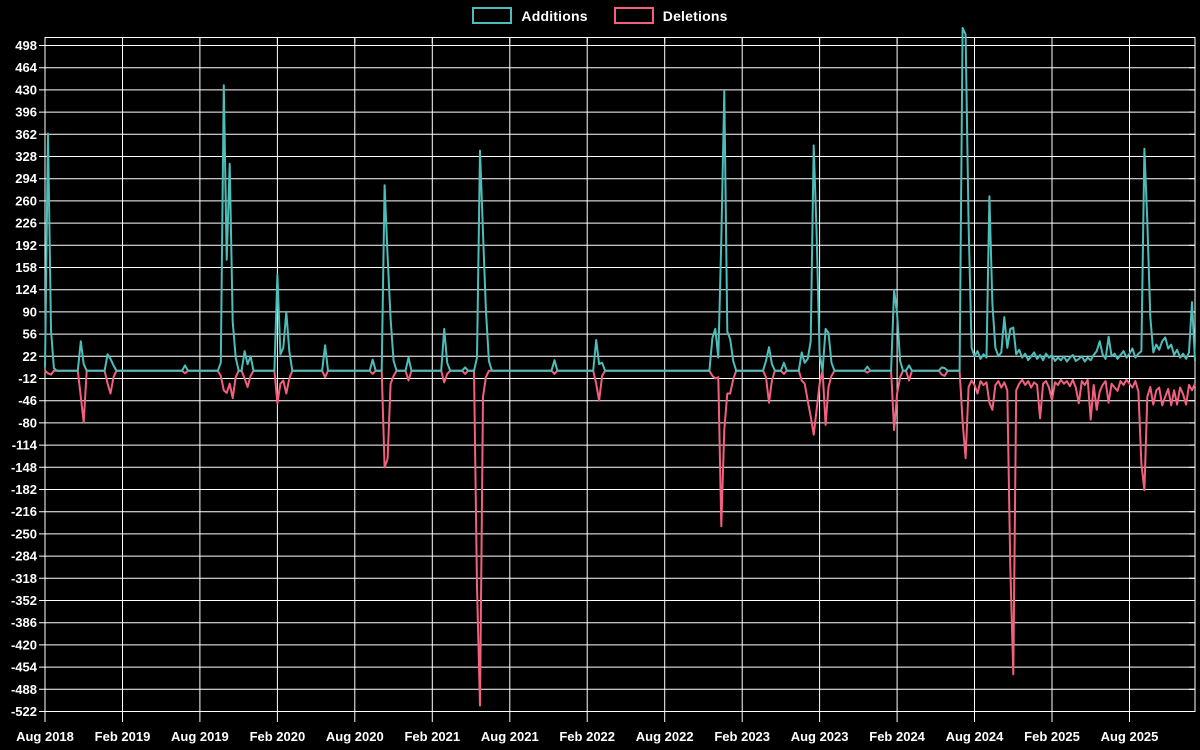 The height and width of the screenshot is (750, 1200). I want to click on svg-text: 124, so click(26, 289).